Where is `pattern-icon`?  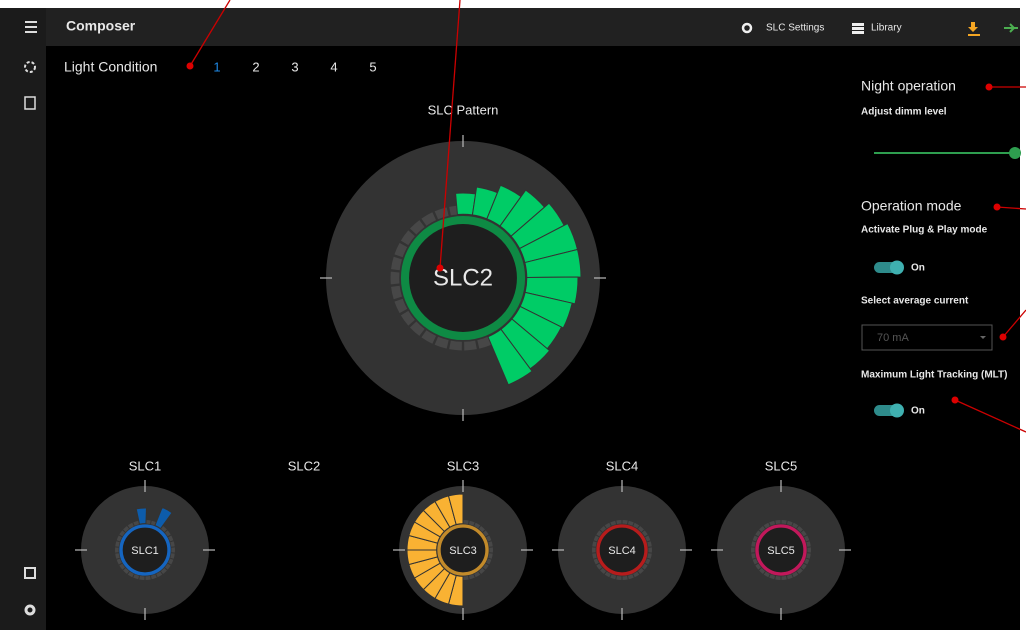
pattern-icon is located at coordinates (30, 67).